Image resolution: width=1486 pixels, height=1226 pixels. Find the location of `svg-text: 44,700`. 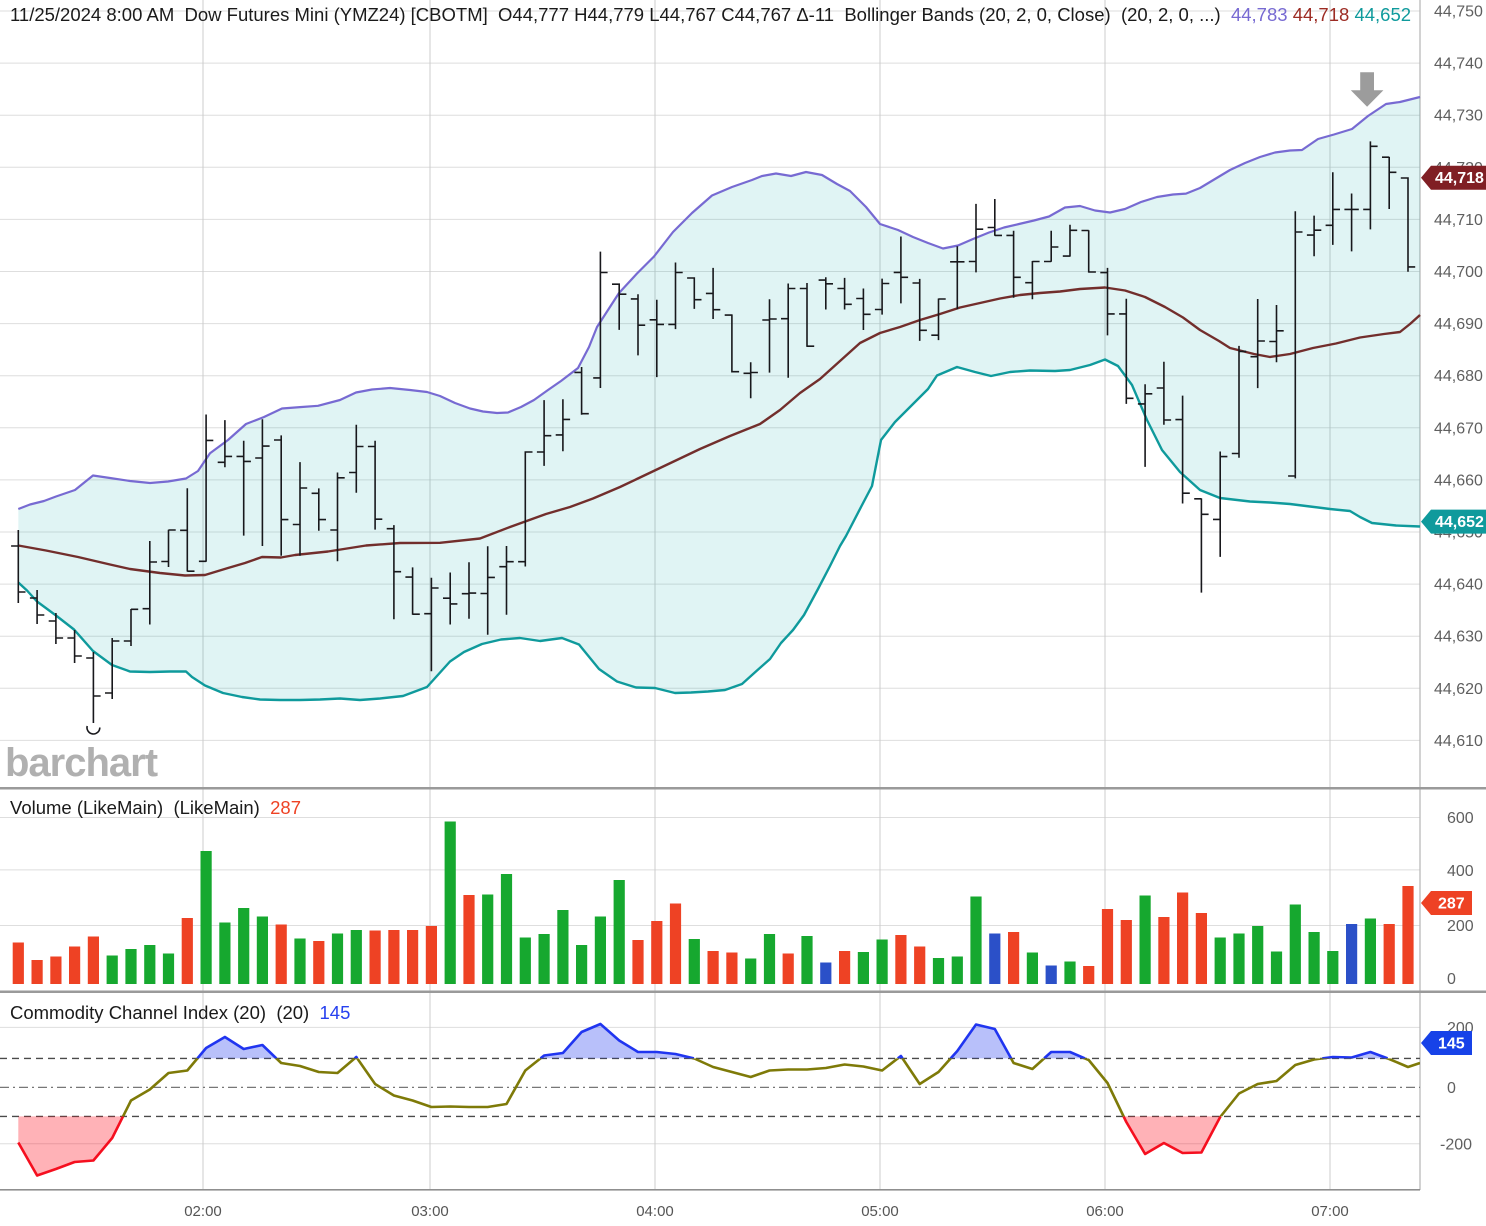

svg-text: 44,700 is located at coordinates (1458, 272).